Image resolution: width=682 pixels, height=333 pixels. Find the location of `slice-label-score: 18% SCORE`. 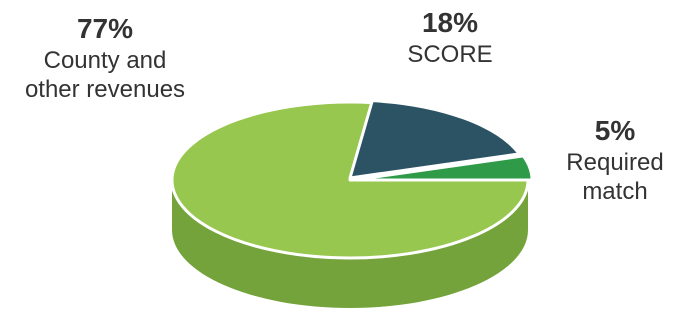

slice-label-score: 18% SCORE is located at coordinates (450, 37).